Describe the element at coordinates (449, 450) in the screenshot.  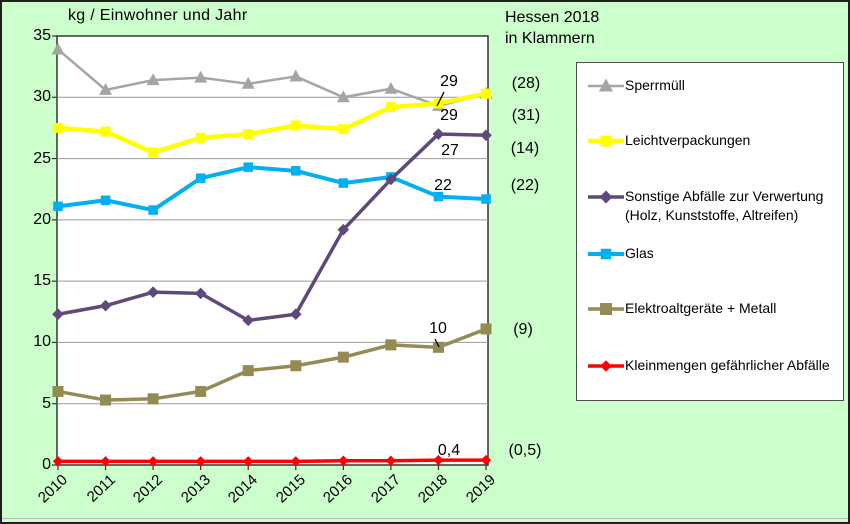
I see `data-label-2018: 0,4` at that location.